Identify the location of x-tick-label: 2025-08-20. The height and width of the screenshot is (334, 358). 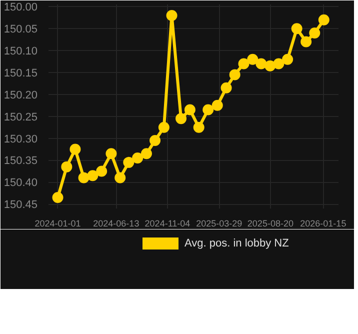
(270, 223).